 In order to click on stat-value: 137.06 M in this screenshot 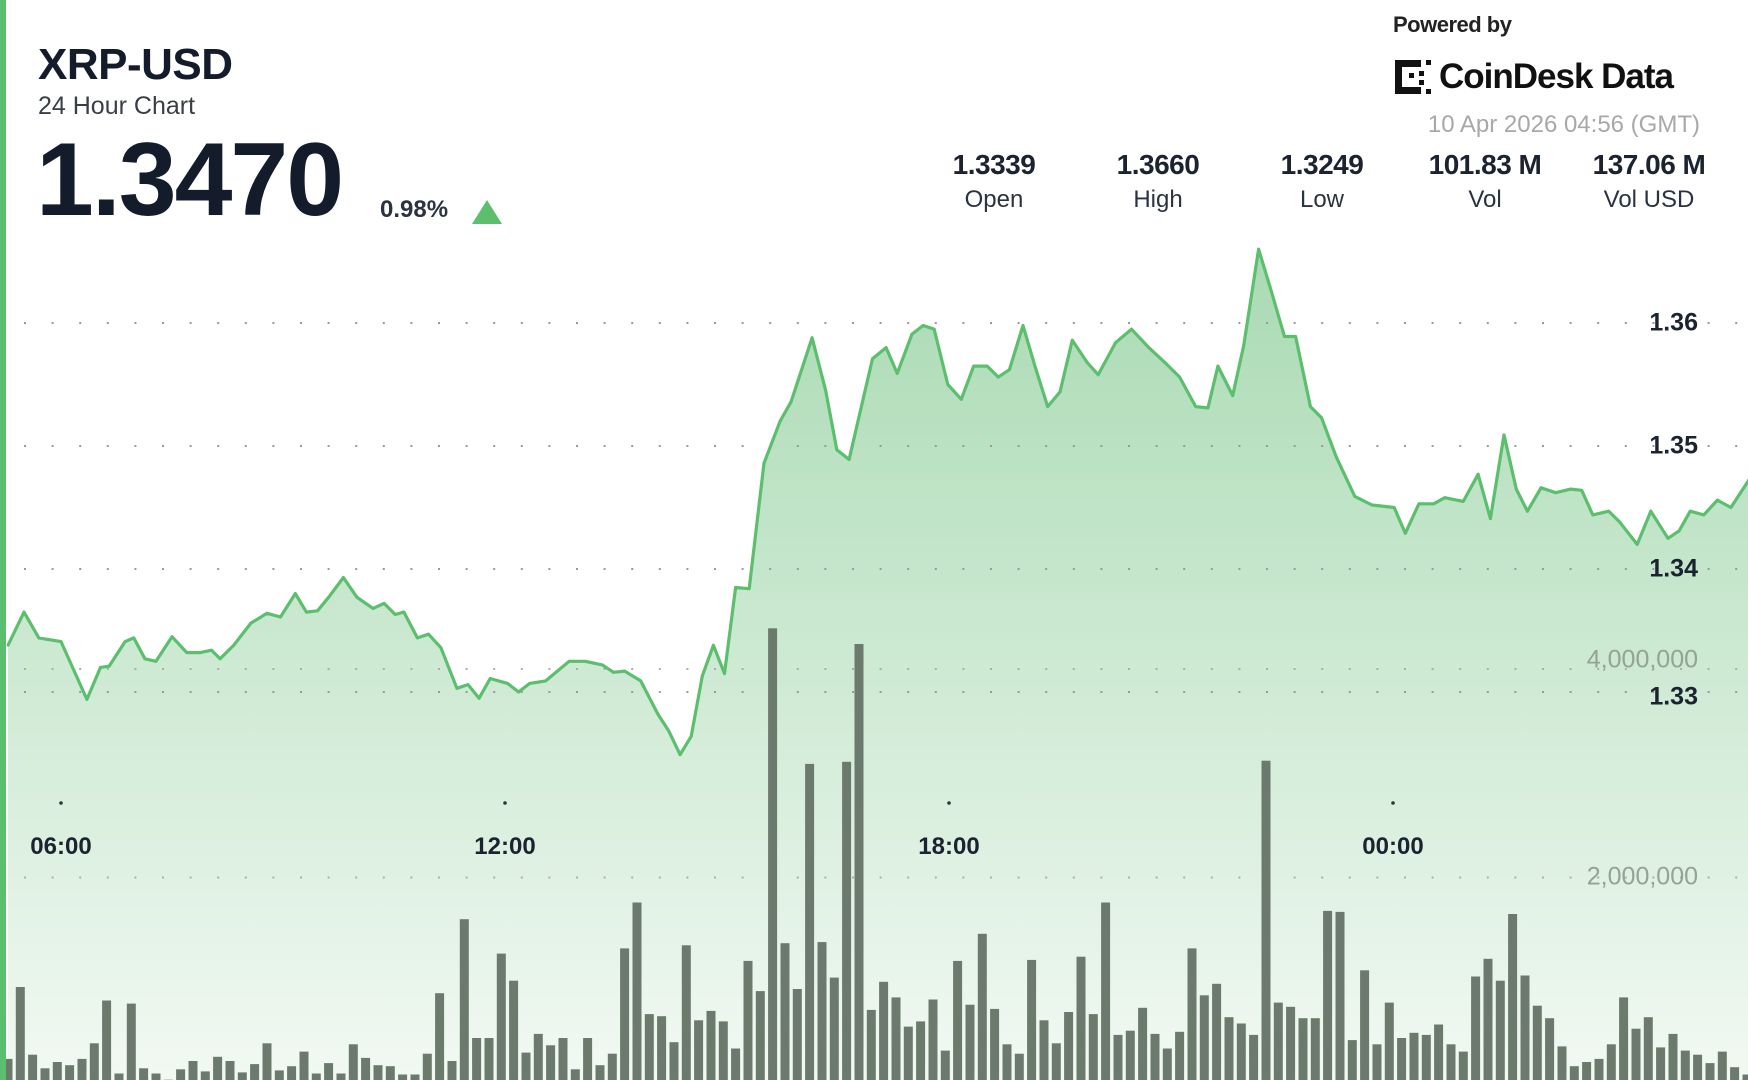, I will do `click(1649, 164)`.